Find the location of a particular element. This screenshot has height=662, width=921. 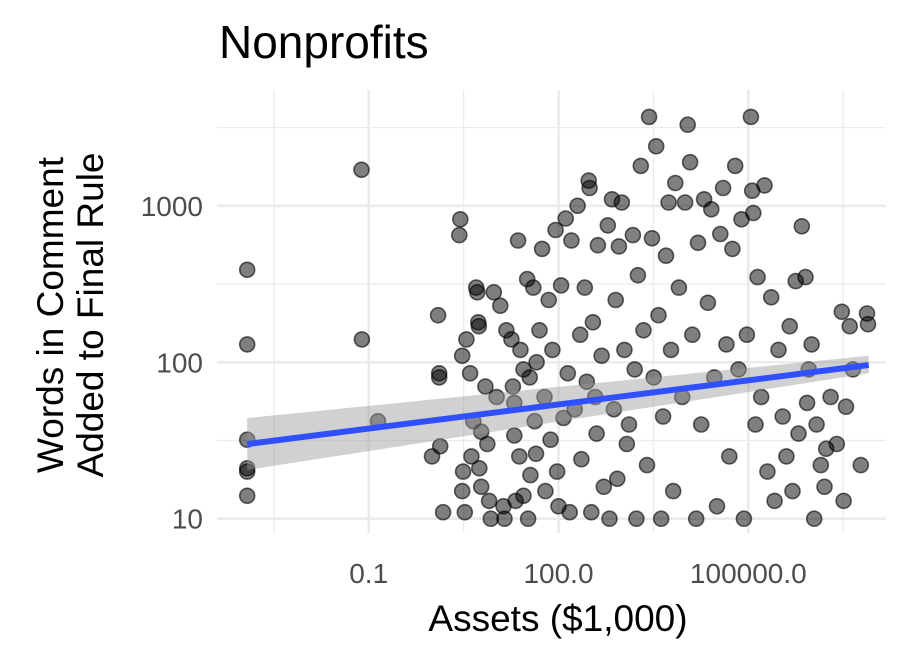

y-axis-title-line-2: Added to Final Rule is located at coordinates (90, 315).